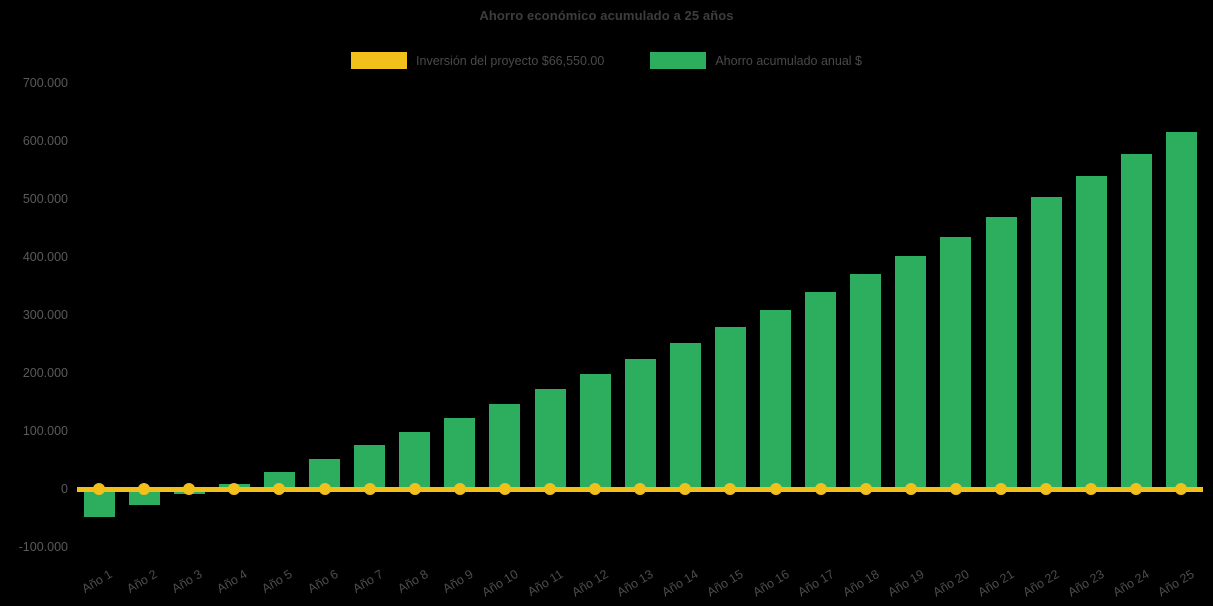  I want to click on y-axis-tick-label: 300.000, so click(45, 315).